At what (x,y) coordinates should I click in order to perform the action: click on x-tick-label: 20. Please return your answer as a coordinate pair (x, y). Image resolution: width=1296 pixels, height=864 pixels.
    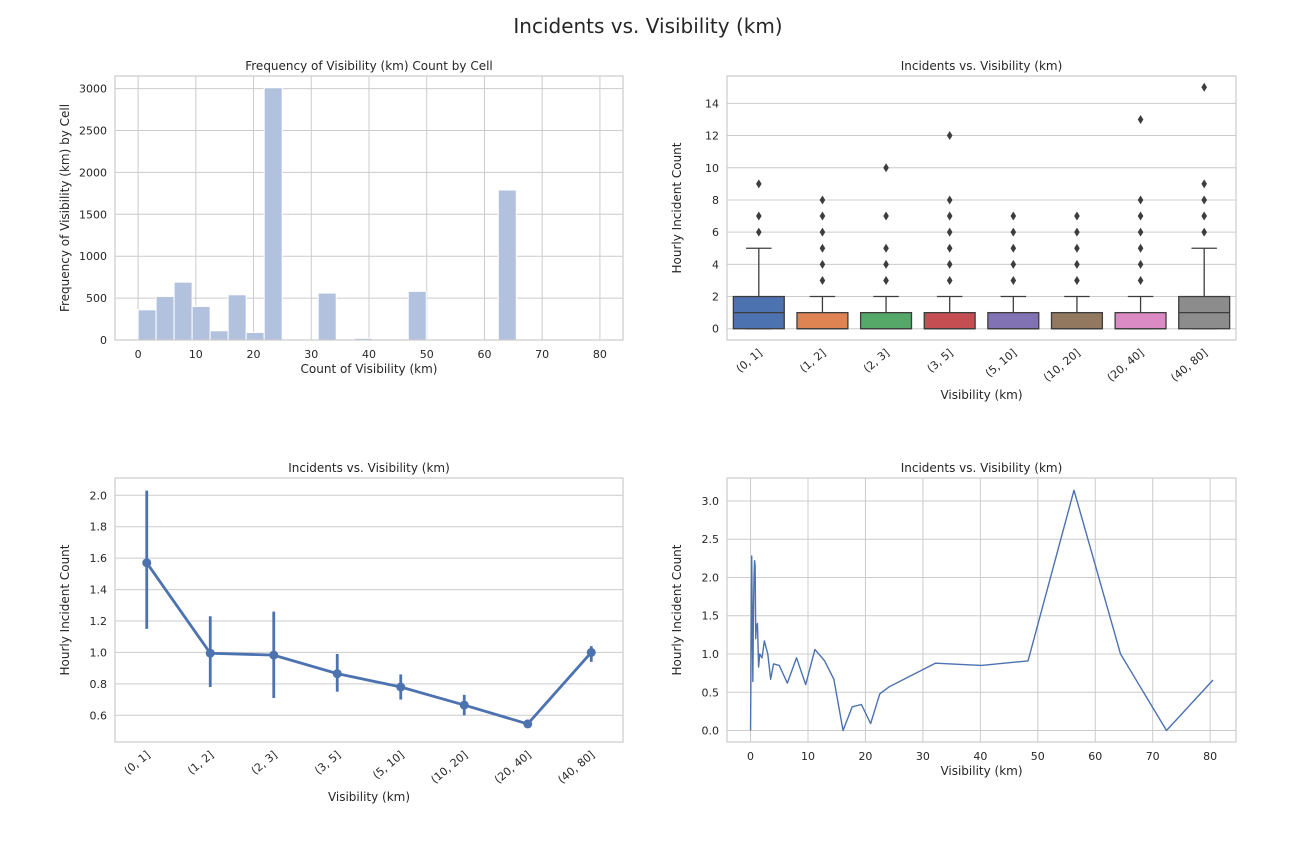
    Looking at the image, I should click on (254, 354).